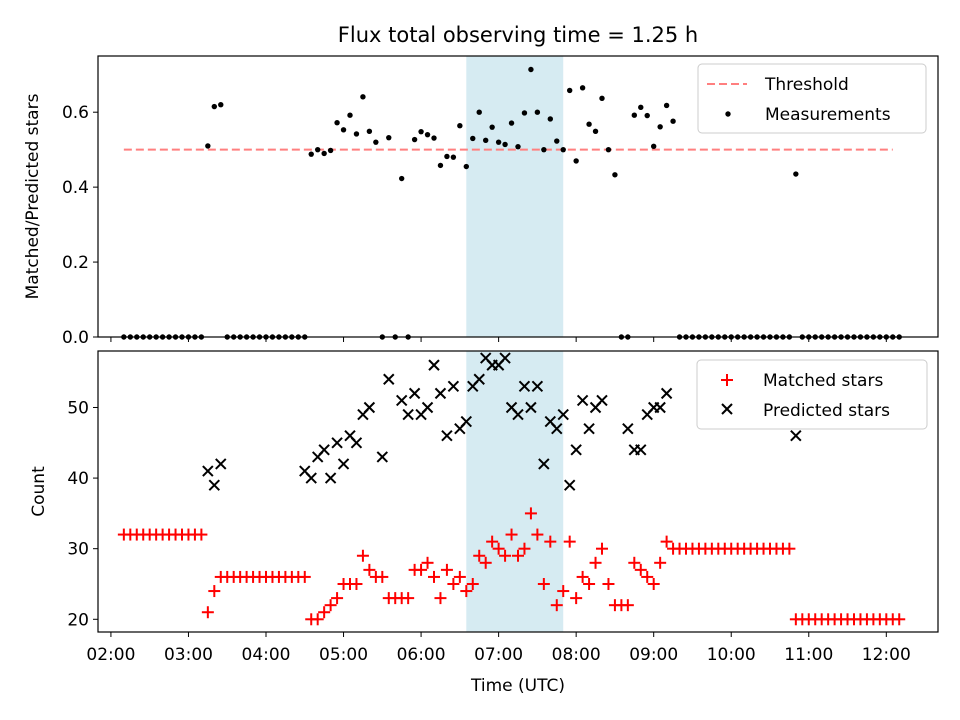  I want to click on bottom-y-axis: 20 30 40 50, so click(82, 514).